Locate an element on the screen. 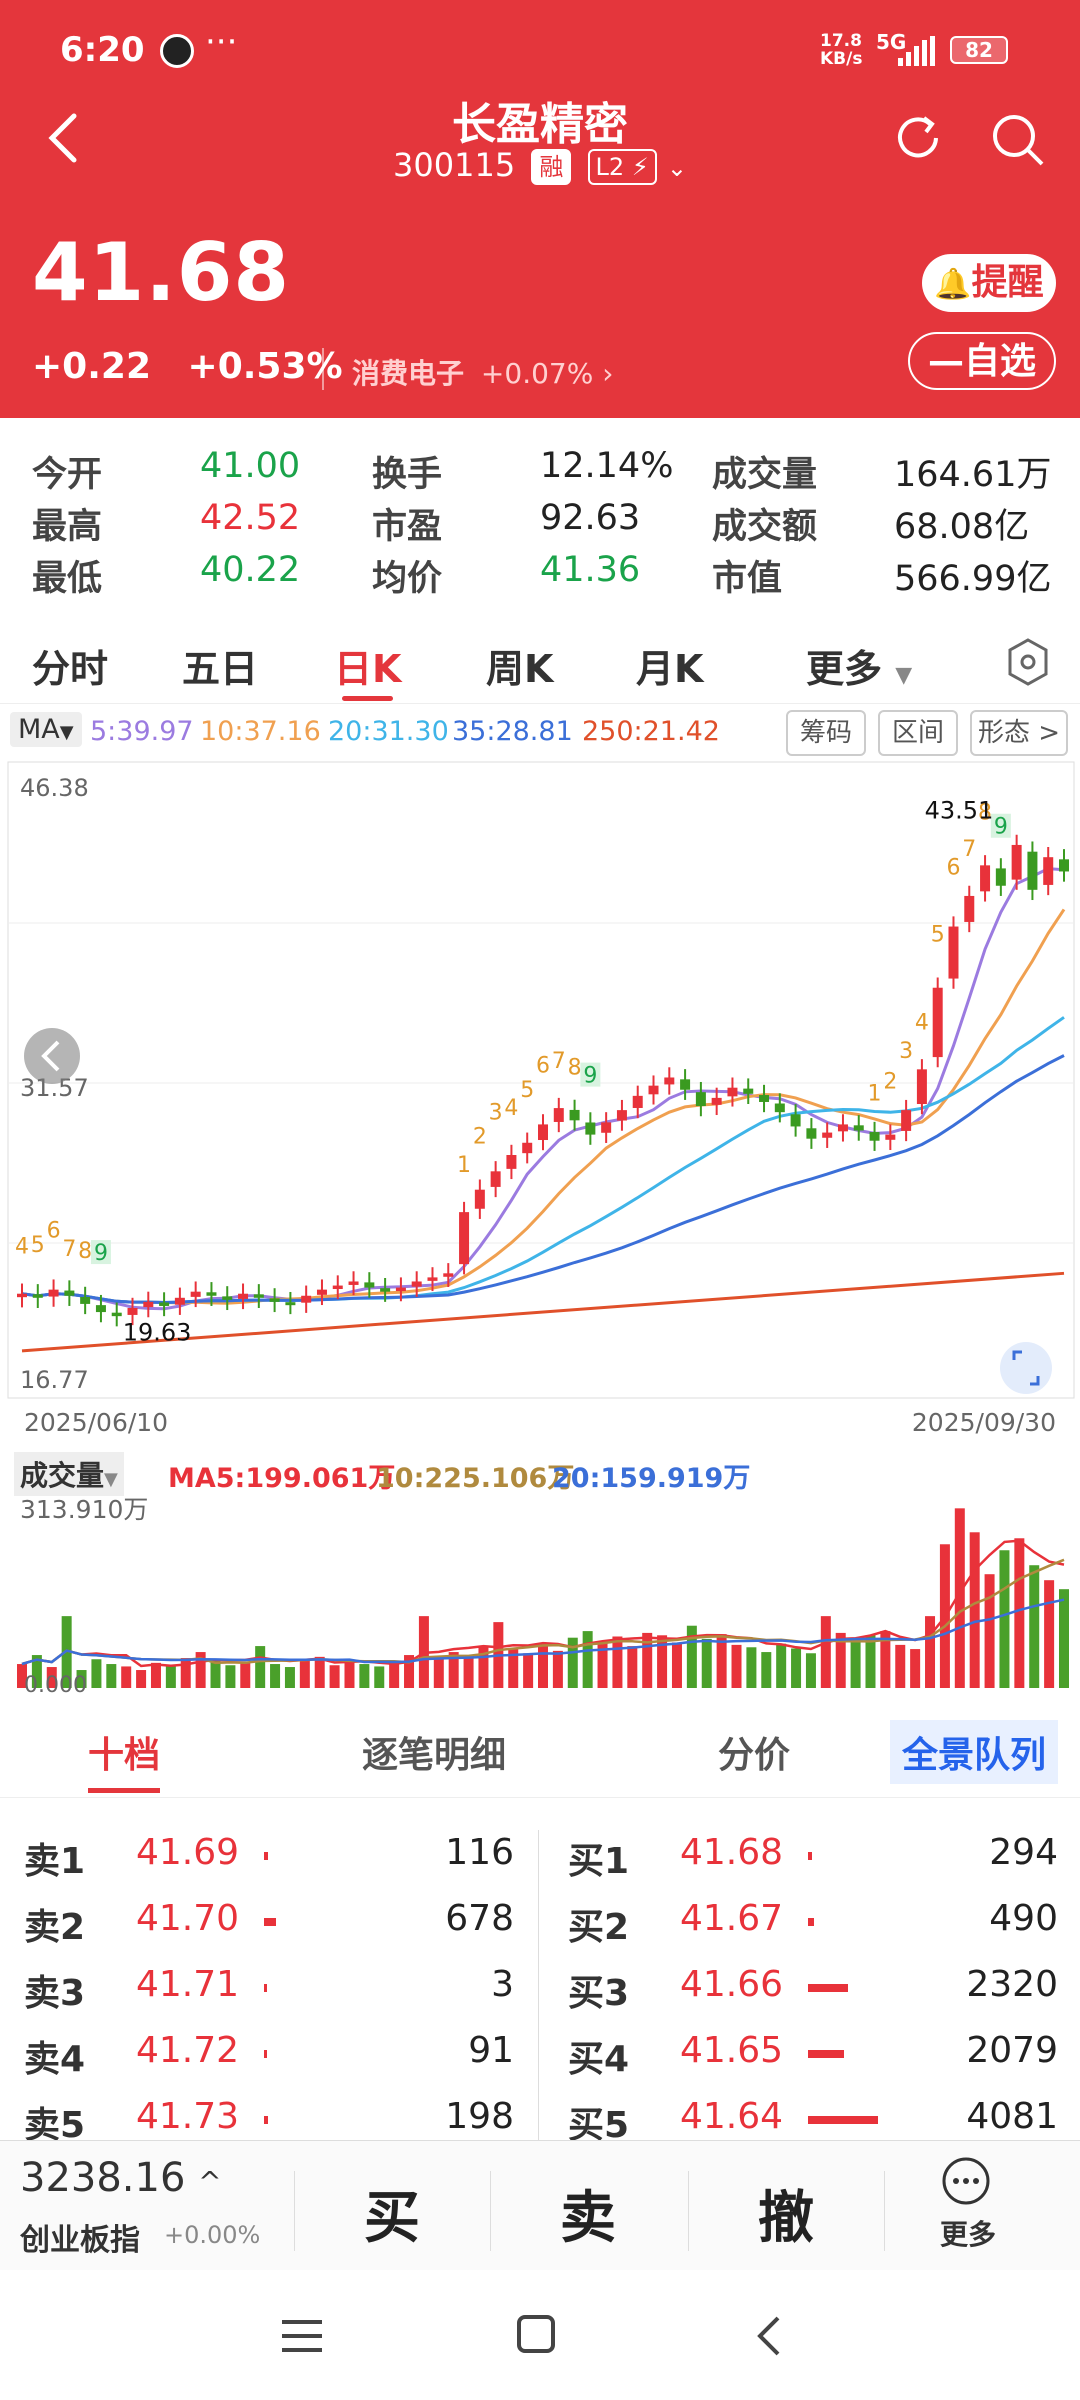 The image size is (1080, 2400). tab-intraday: 分时 is located at coordinates (70, 669).